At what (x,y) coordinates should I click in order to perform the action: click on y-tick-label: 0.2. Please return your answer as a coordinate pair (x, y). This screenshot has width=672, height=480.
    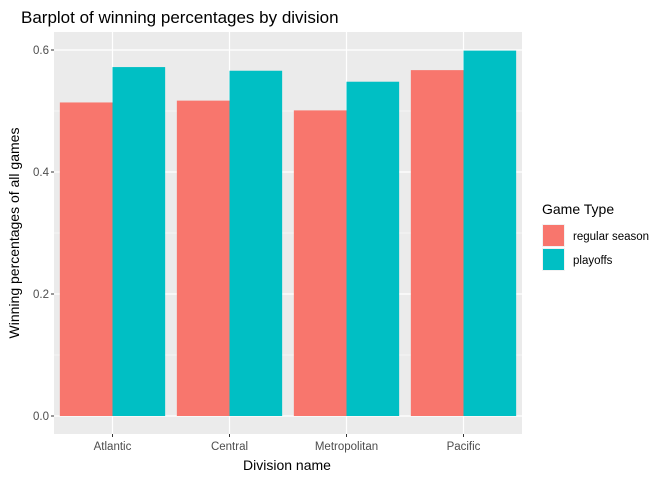
    Looking at the image, I should click on (41, 295).